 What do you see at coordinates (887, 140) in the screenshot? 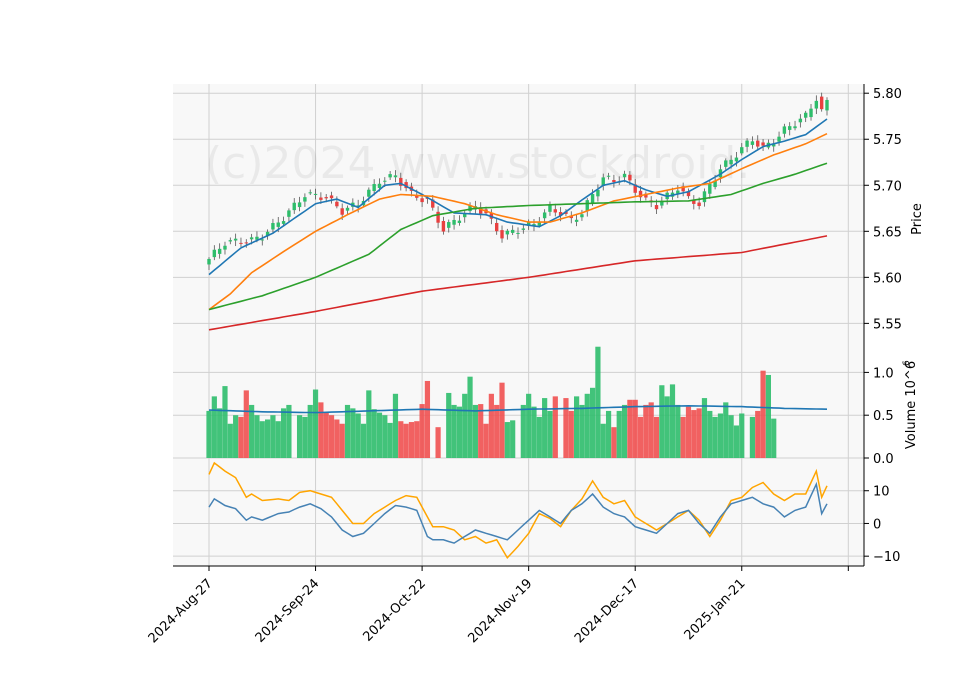
I see `price-tick-label: 5.75` at bounding box center [887, 140].